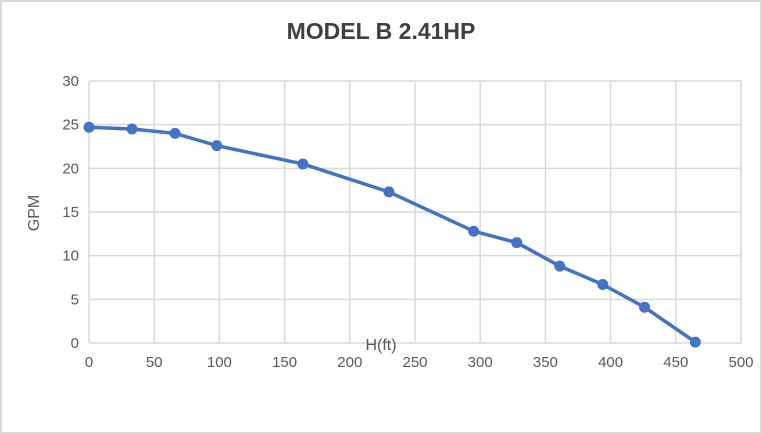 Image resolution: width=762 pixels, height=434 pixels. What do you see at coordinates (740, 362) in the screenshot?
I see `x-tick-label: 500` at bounding box center [740, 362].